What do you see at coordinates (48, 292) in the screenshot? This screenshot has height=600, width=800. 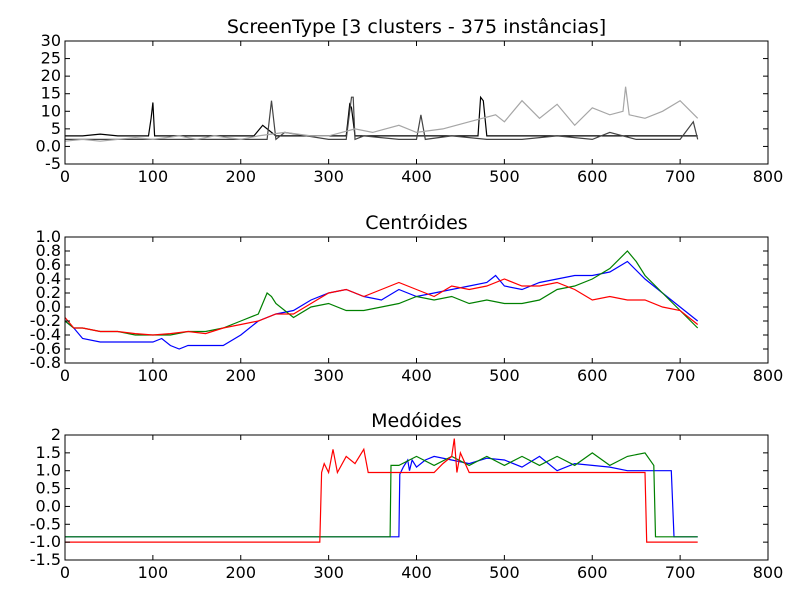 I see `y-tick-label: 0.2` at bounding box center [48, 292].